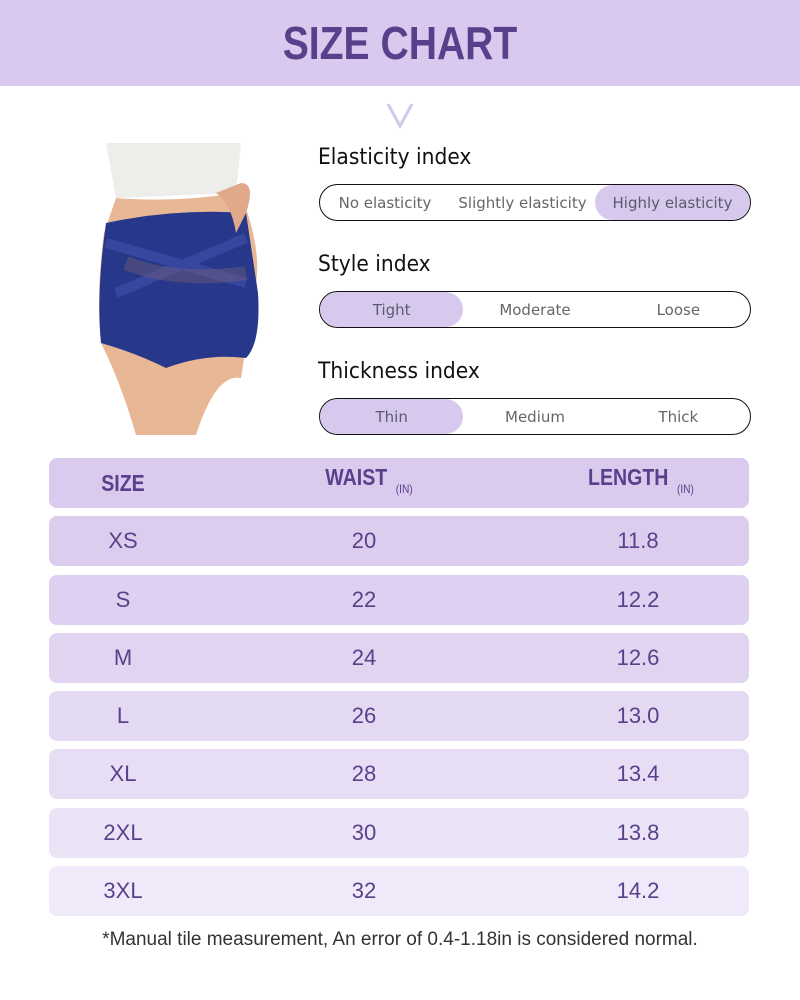 This screenshot has height=1000, width=800. What do you see at coordinates (123, 715) in the screenshot?
I see `size-cell: L` at bounding box center [123, 715].